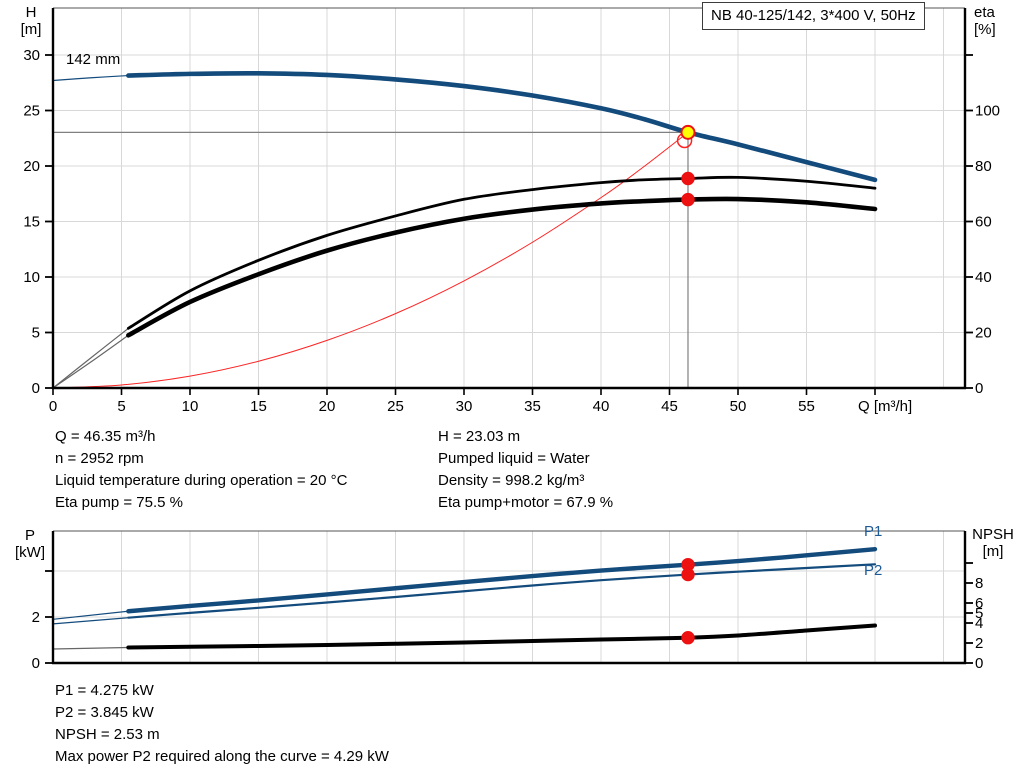 The image size is (1024, 781). I want to click on p-axis-symbol: P, so click(29, 535).